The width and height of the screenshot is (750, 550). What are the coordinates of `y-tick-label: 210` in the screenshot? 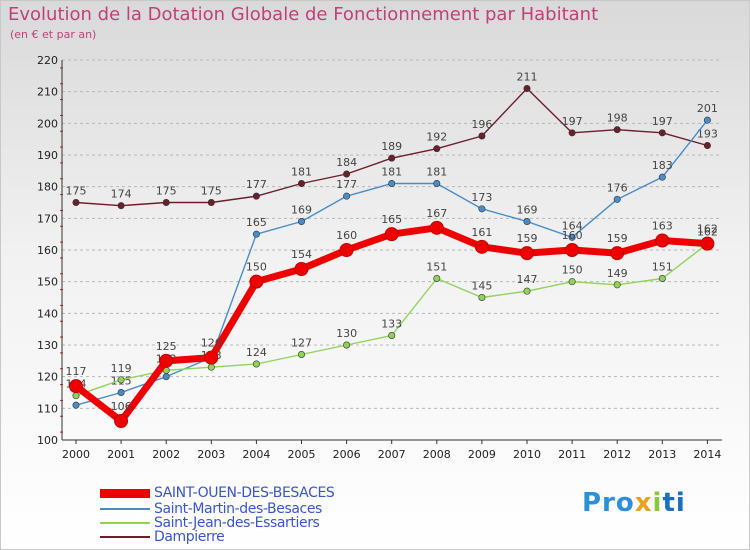 It's located at (47, 92).